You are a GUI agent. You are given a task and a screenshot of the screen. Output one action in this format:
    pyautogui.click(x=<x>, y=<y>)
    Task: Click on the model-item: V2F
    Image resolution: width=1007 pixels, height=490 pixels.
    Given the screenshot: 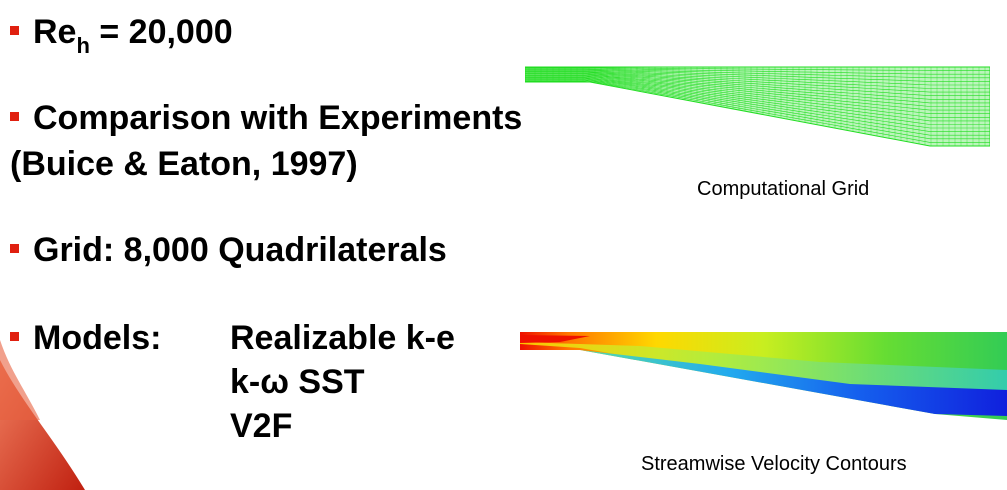 What is the action you would take?
    pyautogui.click(x=261, y=426)
    